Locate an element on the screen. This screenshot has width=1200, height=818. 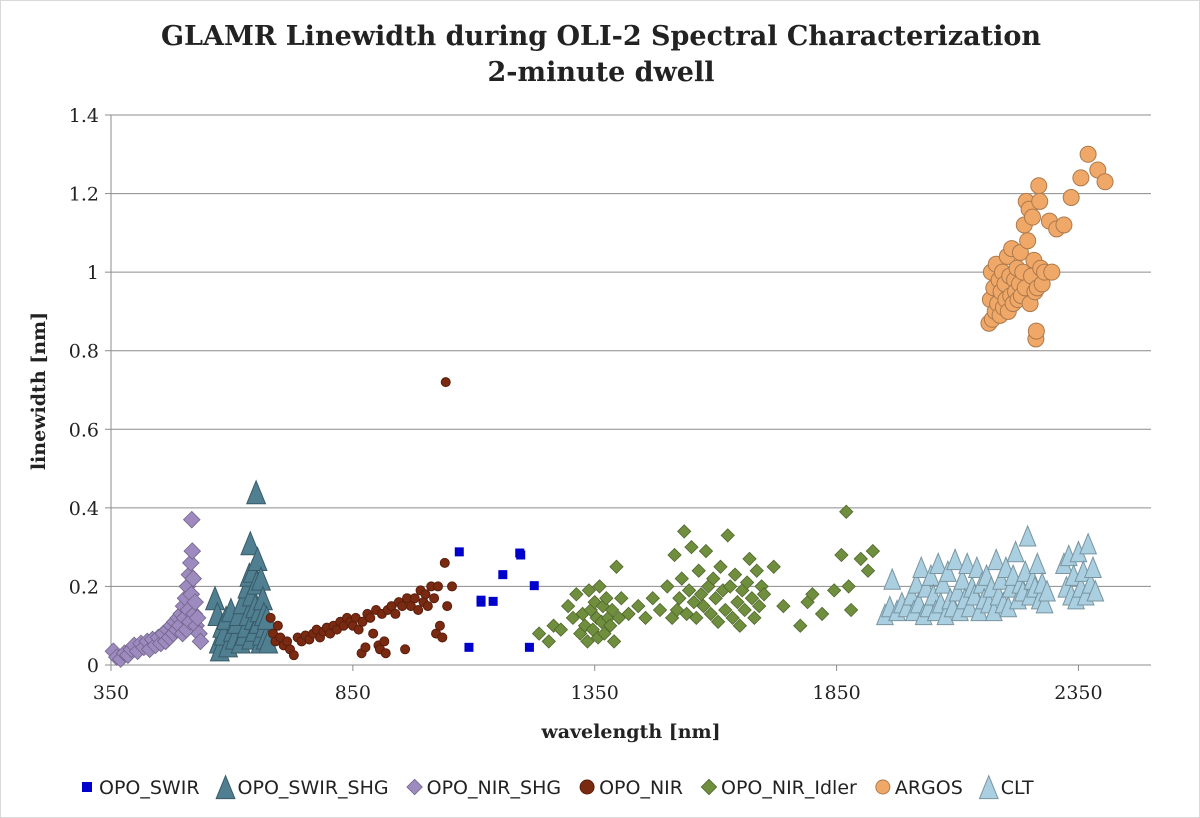
legend-label: CLT is located at coordinates (1017, 788).